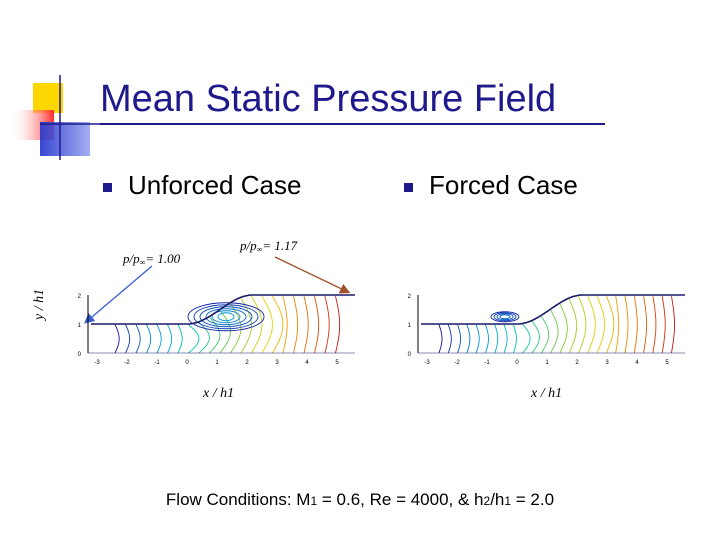  What do you see at coordinates (219, 393) in the screenshot?
I see `x-axis-label-unforced: x / h1` at bounding box center [219, 393].